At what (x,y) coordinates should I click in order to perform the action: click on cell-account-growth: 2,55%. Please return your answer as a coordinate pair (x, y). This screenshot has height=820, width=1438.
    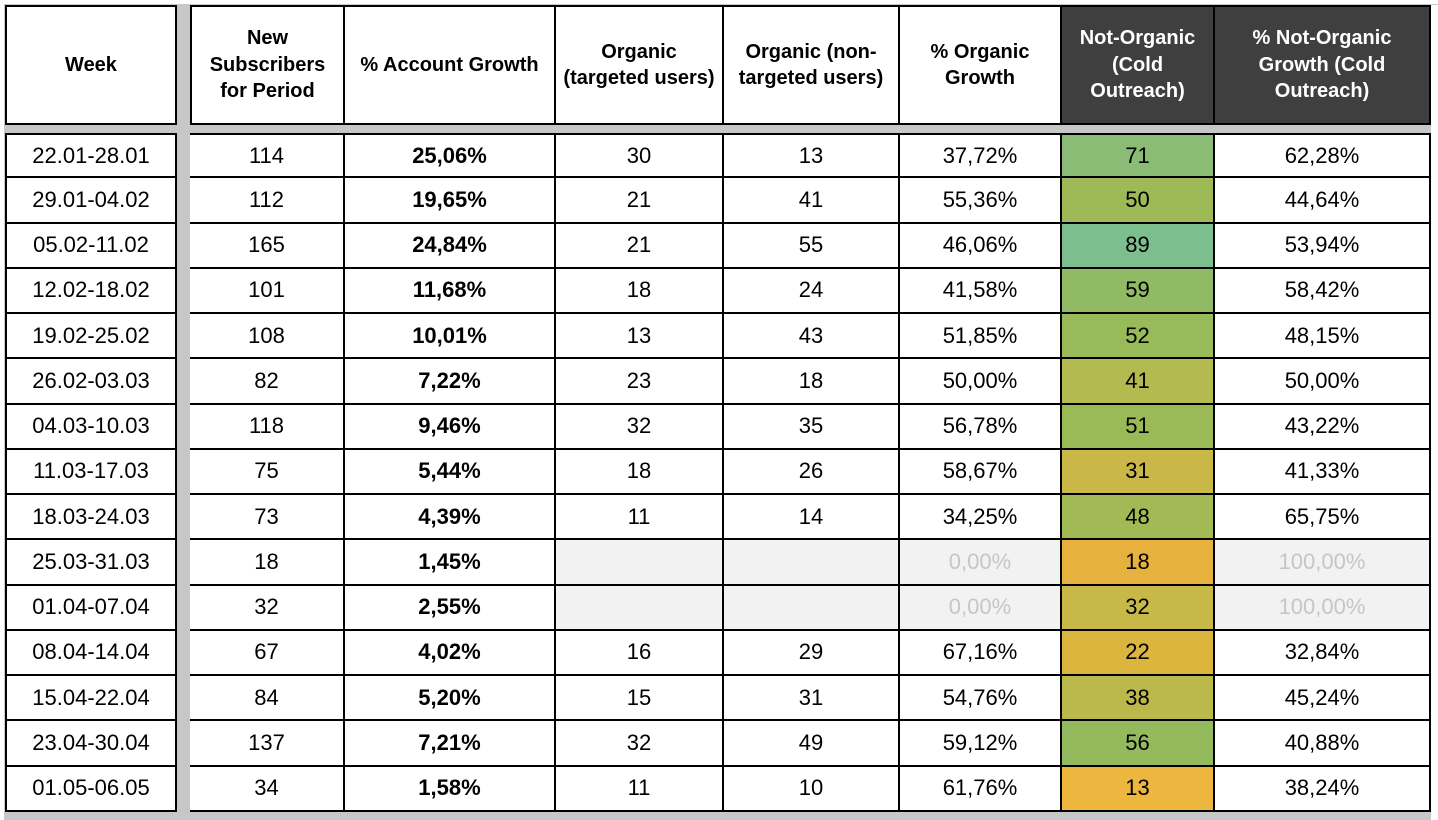
    Looking at the image, I should click on (450, 608).